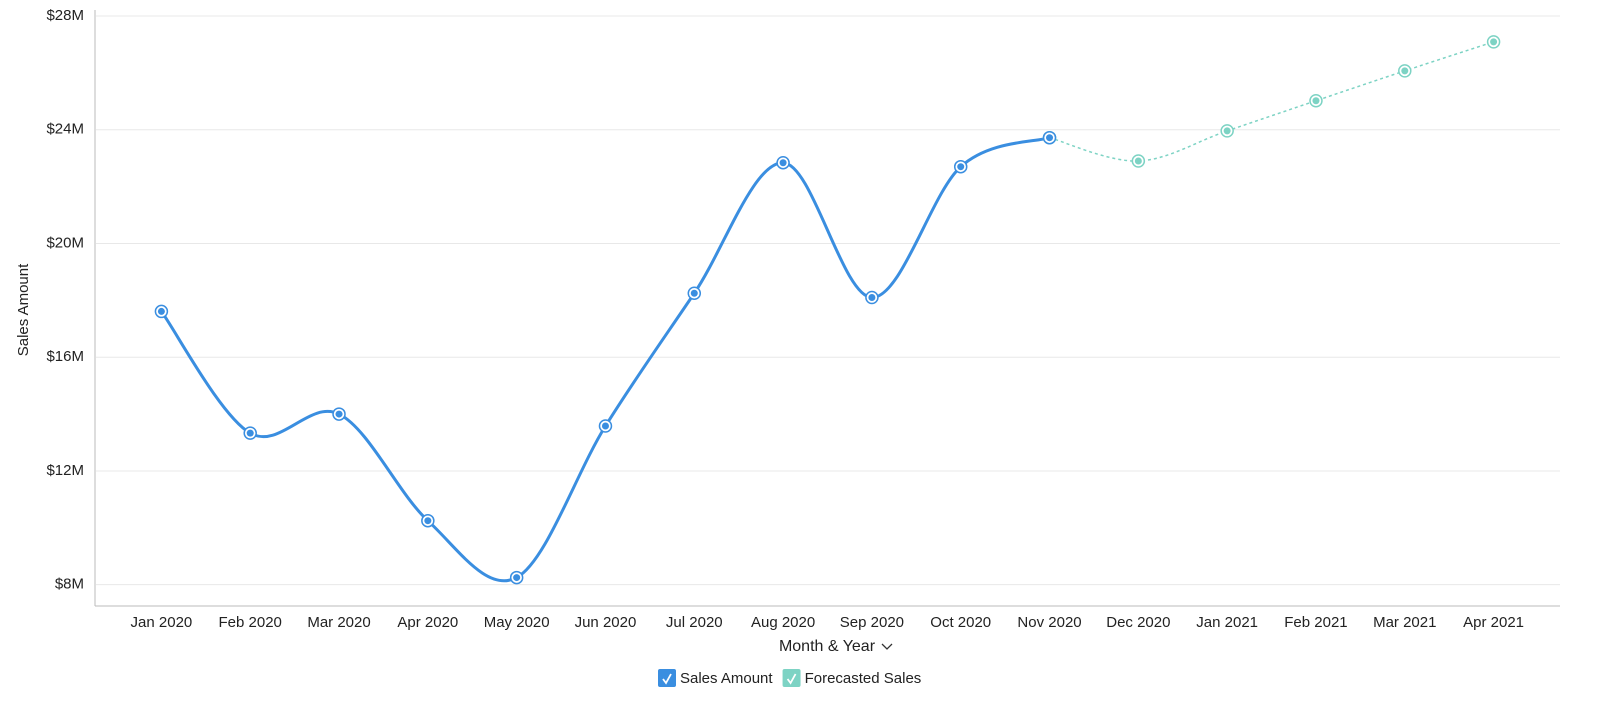 This screenshot has width=1600, height=711. I want to click on x-tick-label: Dec 2020, so click(1138, 622).